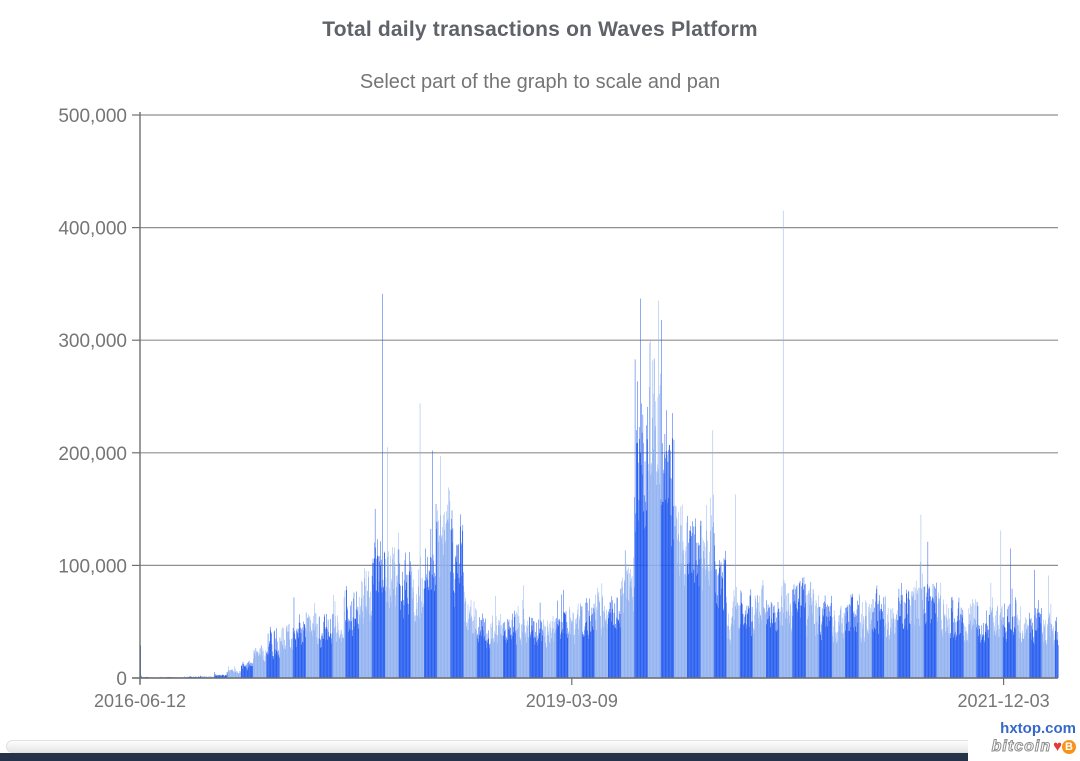 Image resolution: width=1080 pixels, height=761 pixels. Describe the element at coordinates (1038, 728) in the screenshot. I see `watermark-site-text: hxtop.com` at that location.